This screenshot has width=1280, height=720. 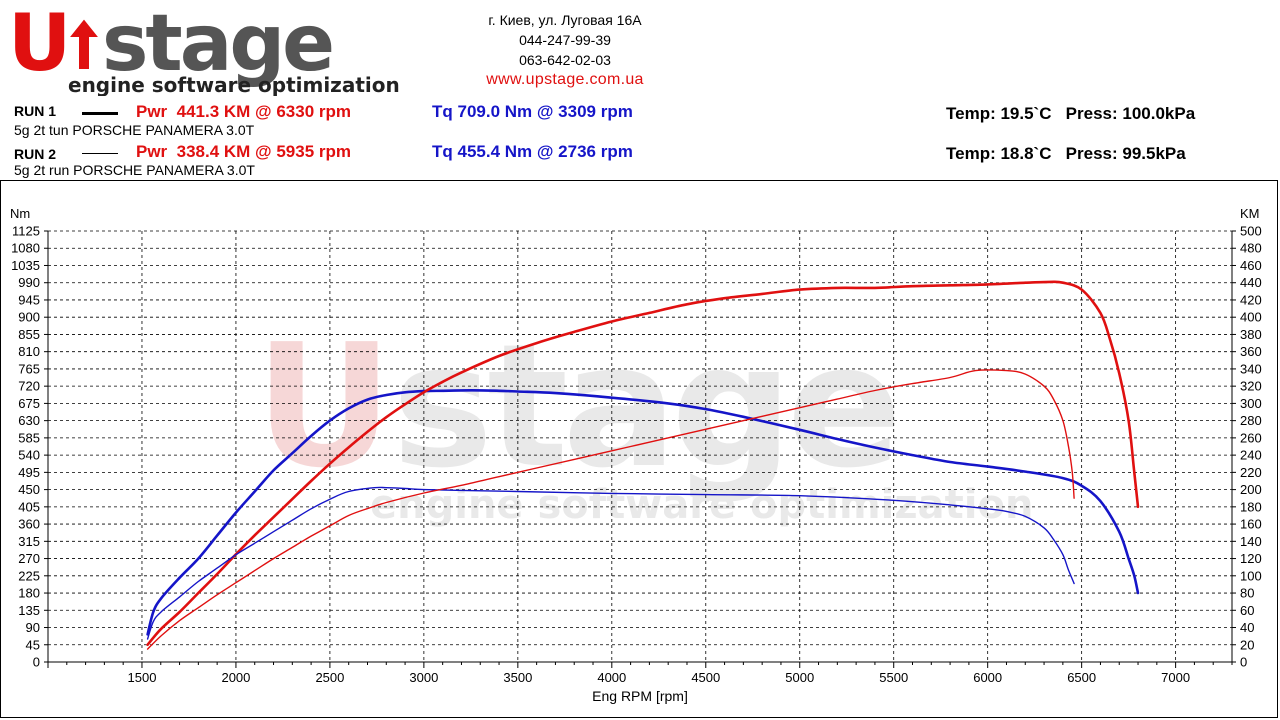 What do you see at coordinates (29, 541) in the screenshot?
I see `y-left-tick-label: 315` at bounding box center [29, 541].